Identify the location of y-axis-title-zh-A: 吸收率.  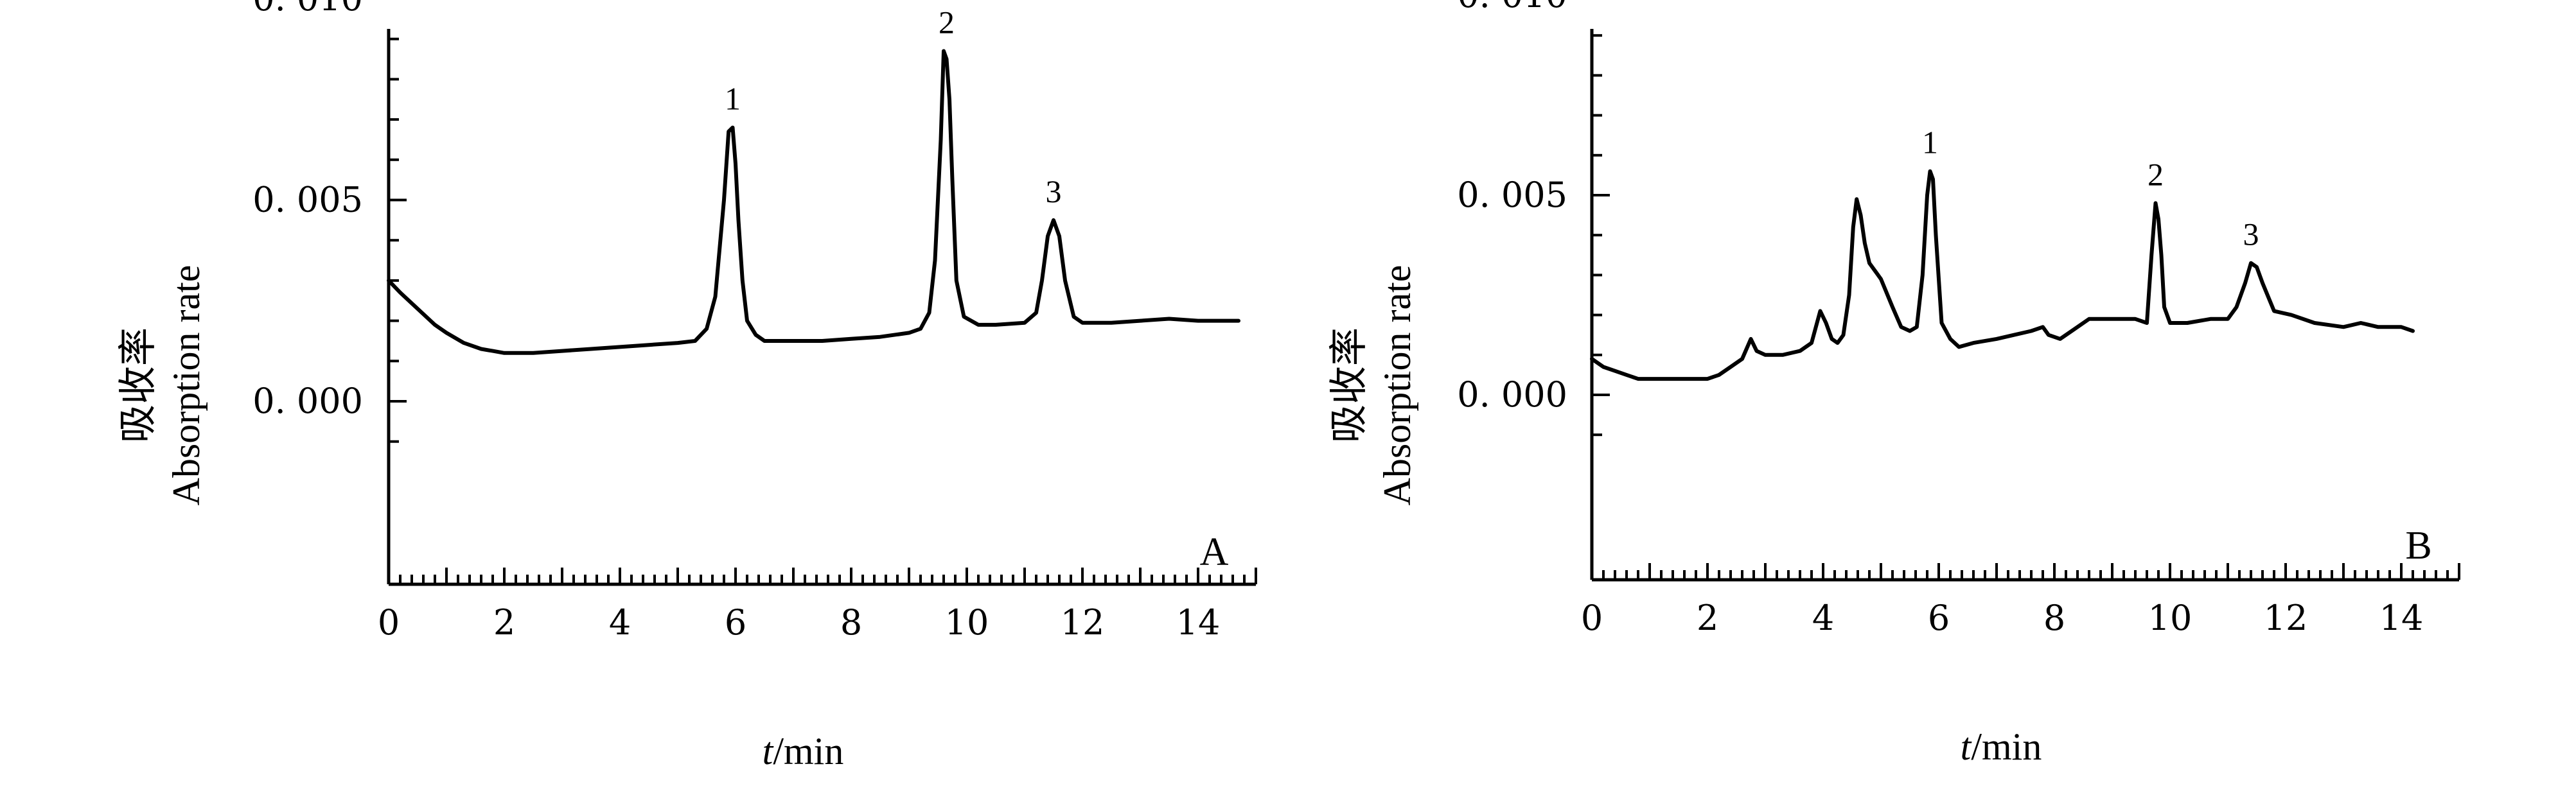
(138, 385).